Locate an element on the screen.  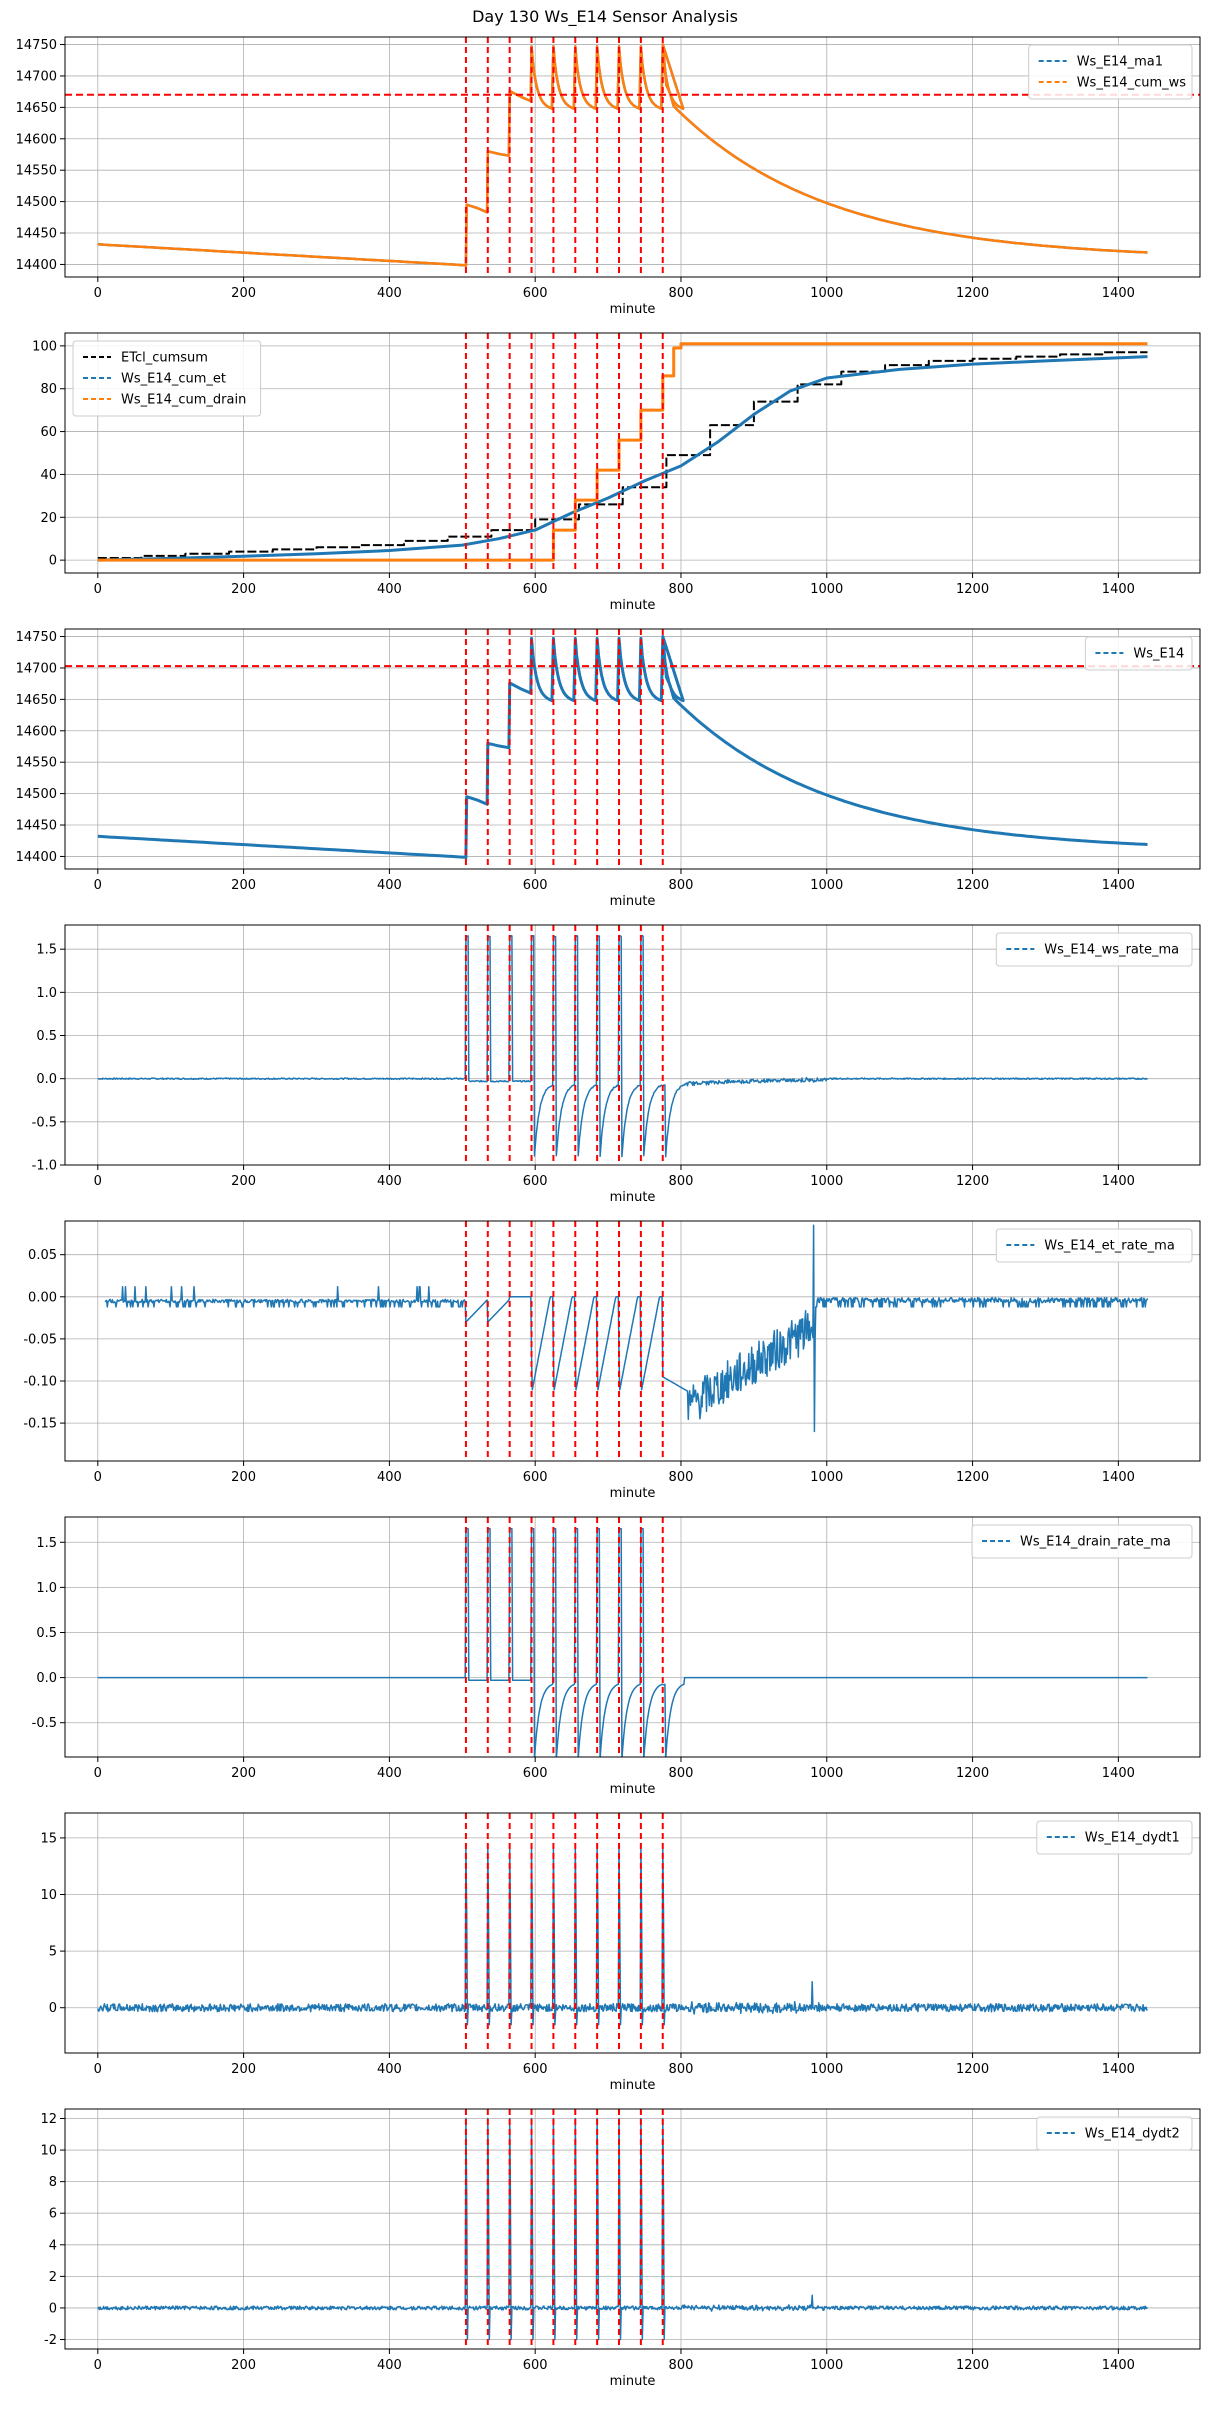
y-tick-label: 14700 is located at coordinates (36, 668).